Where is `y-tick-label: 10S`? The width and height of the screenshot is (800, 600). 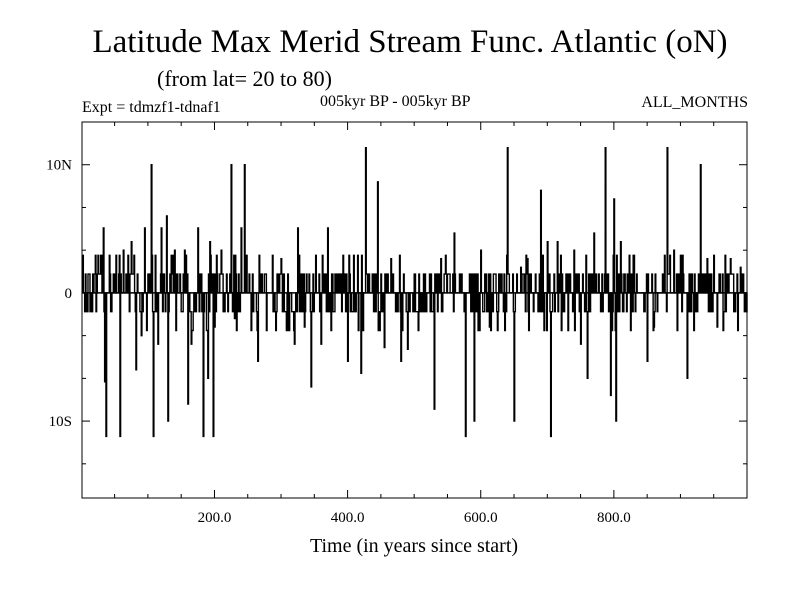
y-tick-label: 10S is located at coordinates (60, 422).